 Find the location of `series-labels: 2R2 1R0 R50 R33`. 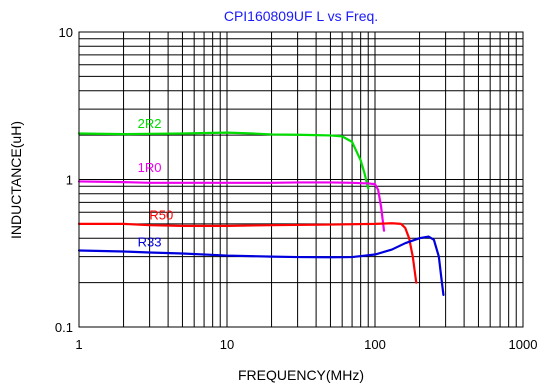

series-labels: 2R2 1R0 R50 R33 is located at coordinates (156, 183).